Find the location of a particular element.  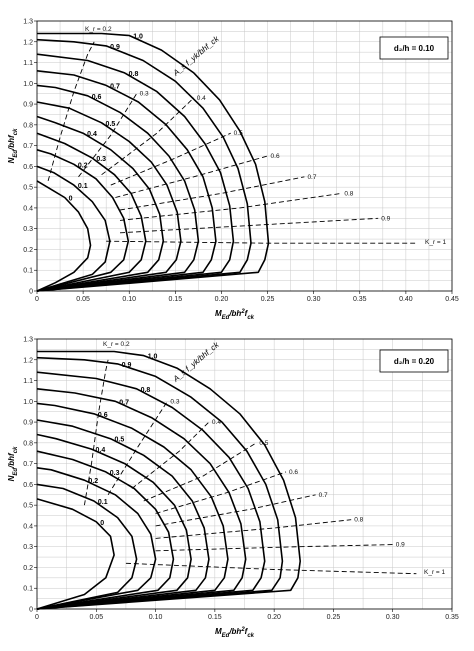

curve-label: 0.8 is located at coordinates (134, 74).